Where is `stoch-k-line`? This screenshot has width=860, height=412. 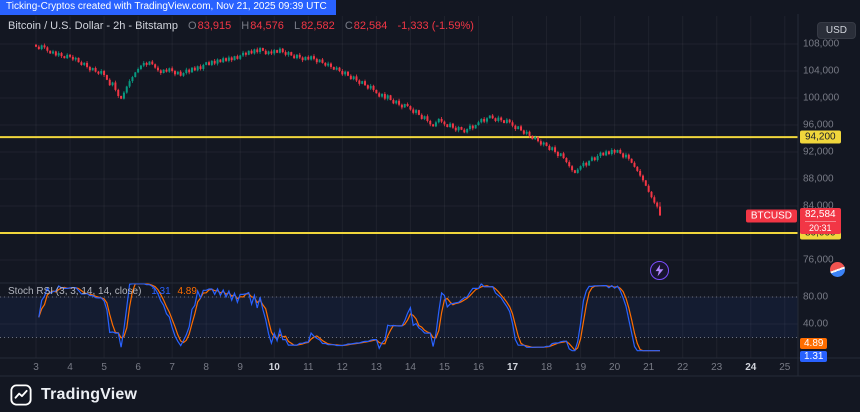
stoch-k-line is located at coordinates (349, 317).